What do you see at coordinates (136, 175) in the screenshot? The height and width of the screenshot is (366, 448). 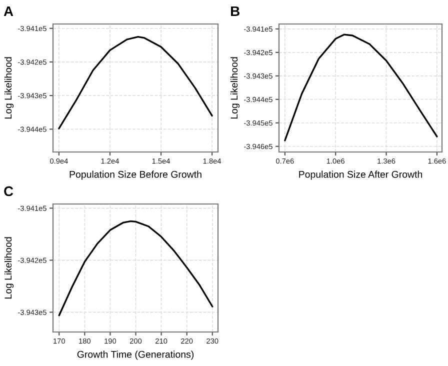 I see `x-axis-title: Population Size Before Growth` at bounding box center [136, 175].